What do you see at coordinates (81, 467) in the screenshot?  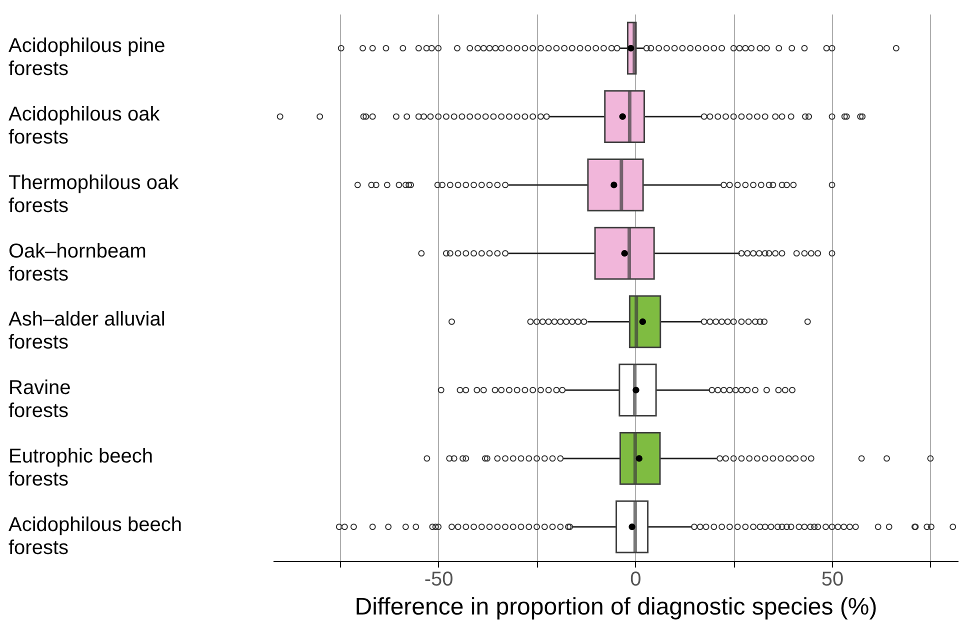 I see `y-tick-label: Eutrophic beech forests` at bounding box center [81, 467].